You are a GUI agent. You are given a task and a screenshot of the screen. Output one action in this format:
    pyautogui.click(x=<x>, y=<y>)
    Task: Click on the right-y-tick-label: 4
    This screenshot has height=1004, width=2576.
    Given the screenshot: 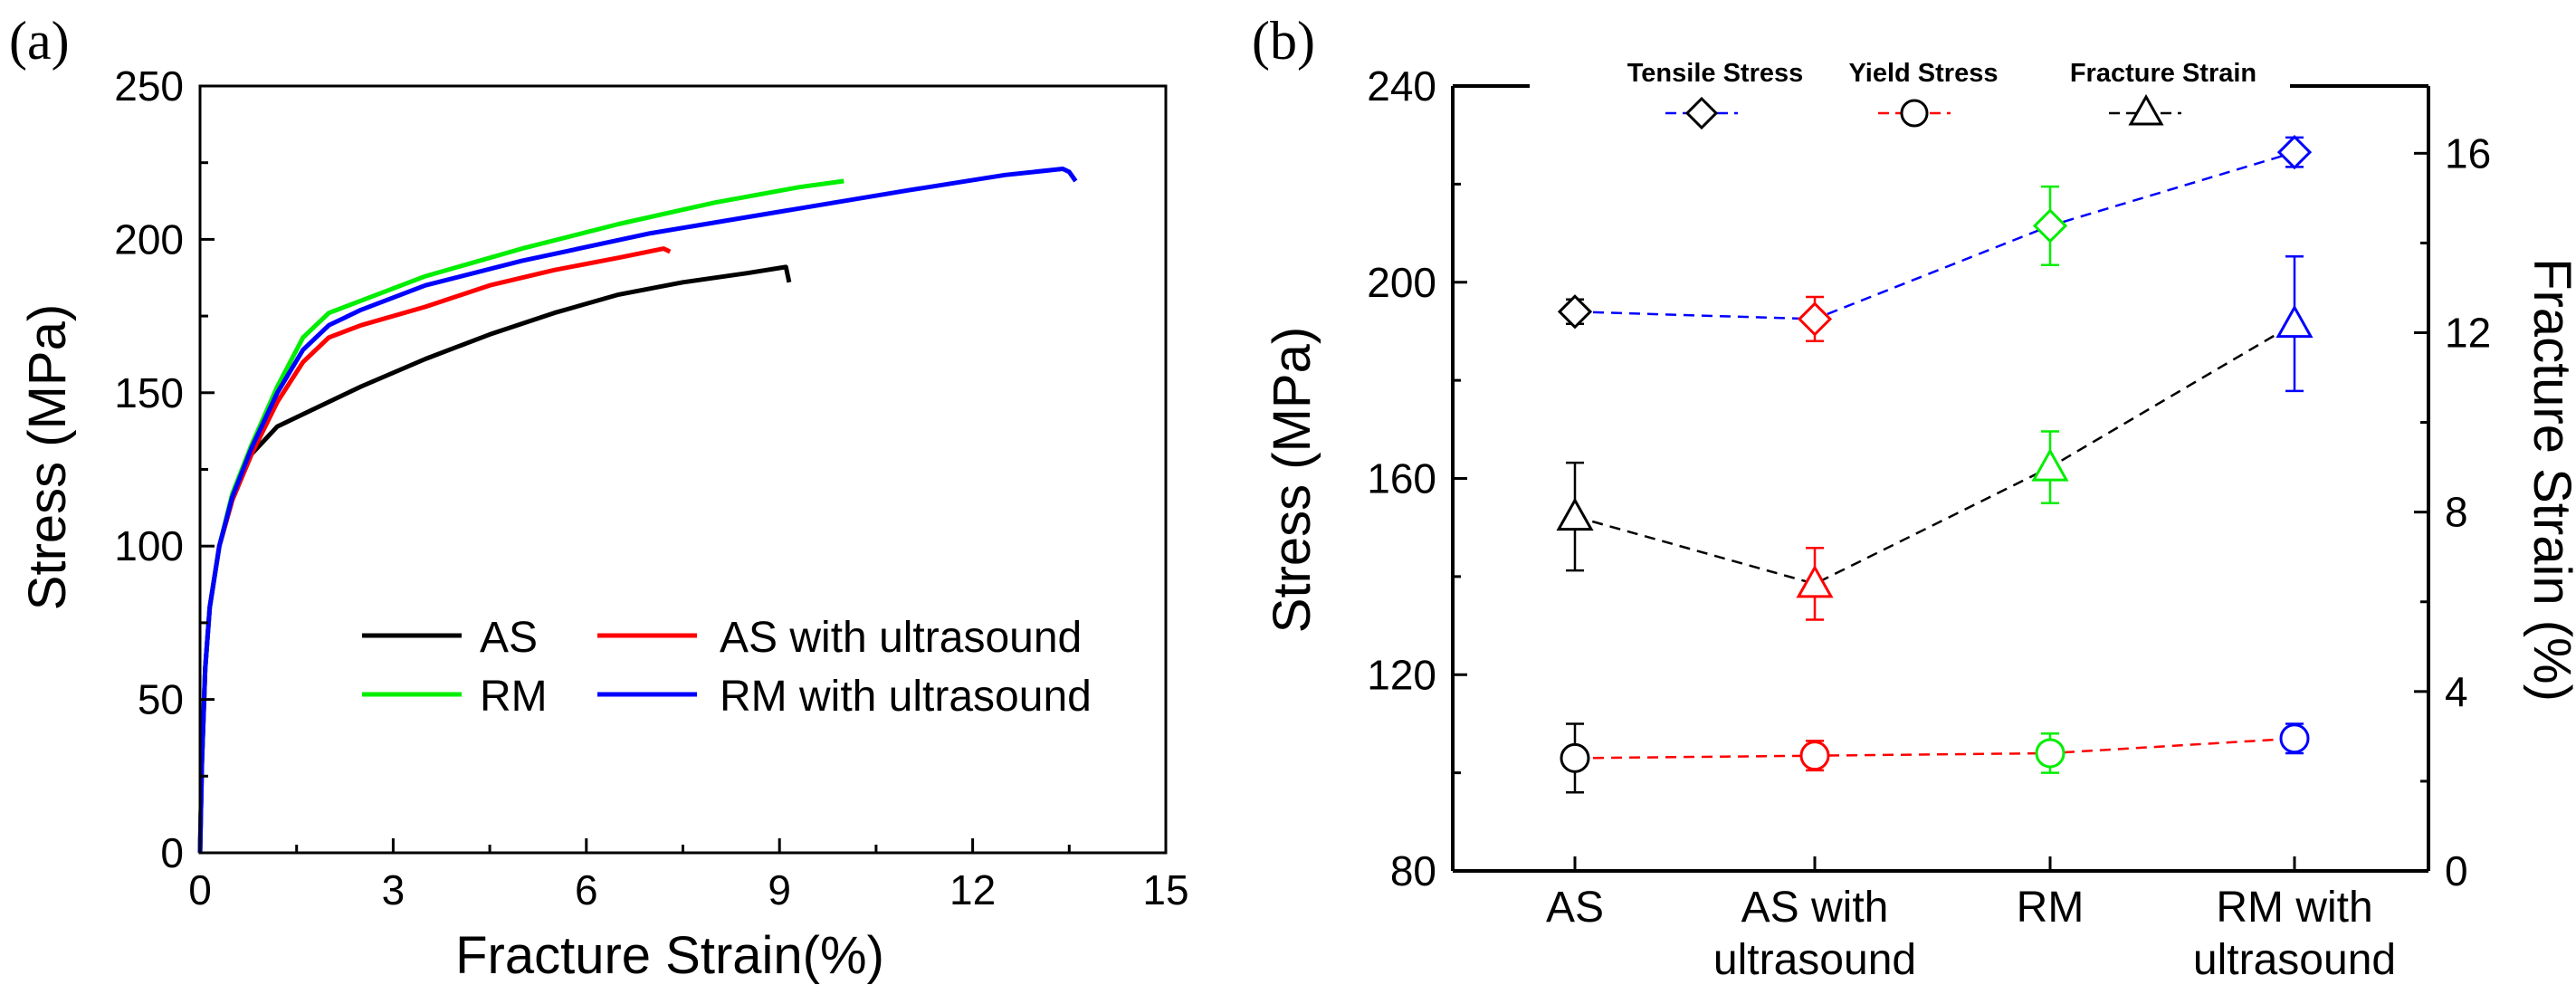 What is the action you would take?
    pyautogui.click(x=2456, y=691)
    